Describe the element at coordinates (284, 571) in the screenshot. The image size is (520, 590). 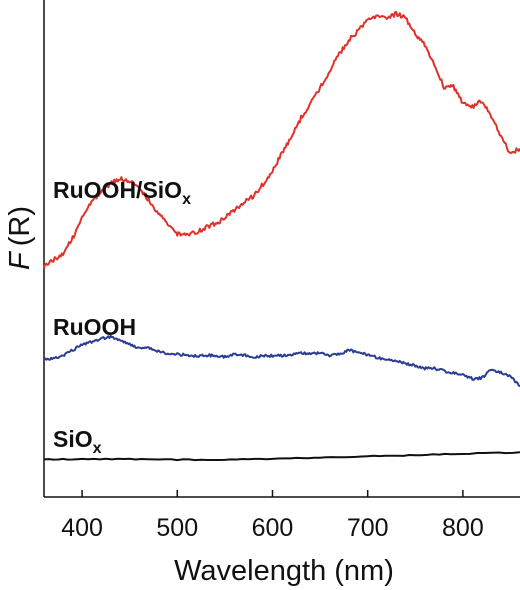
I see `x-axis-title: Wavelength (nm)` at that location.